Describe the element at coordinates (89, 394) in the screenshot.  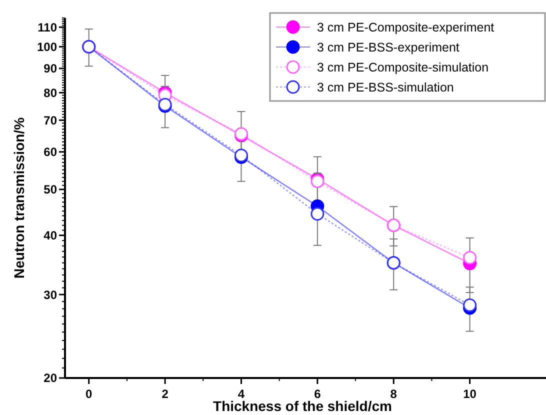
I see `x-tick-label: 0` at that location.